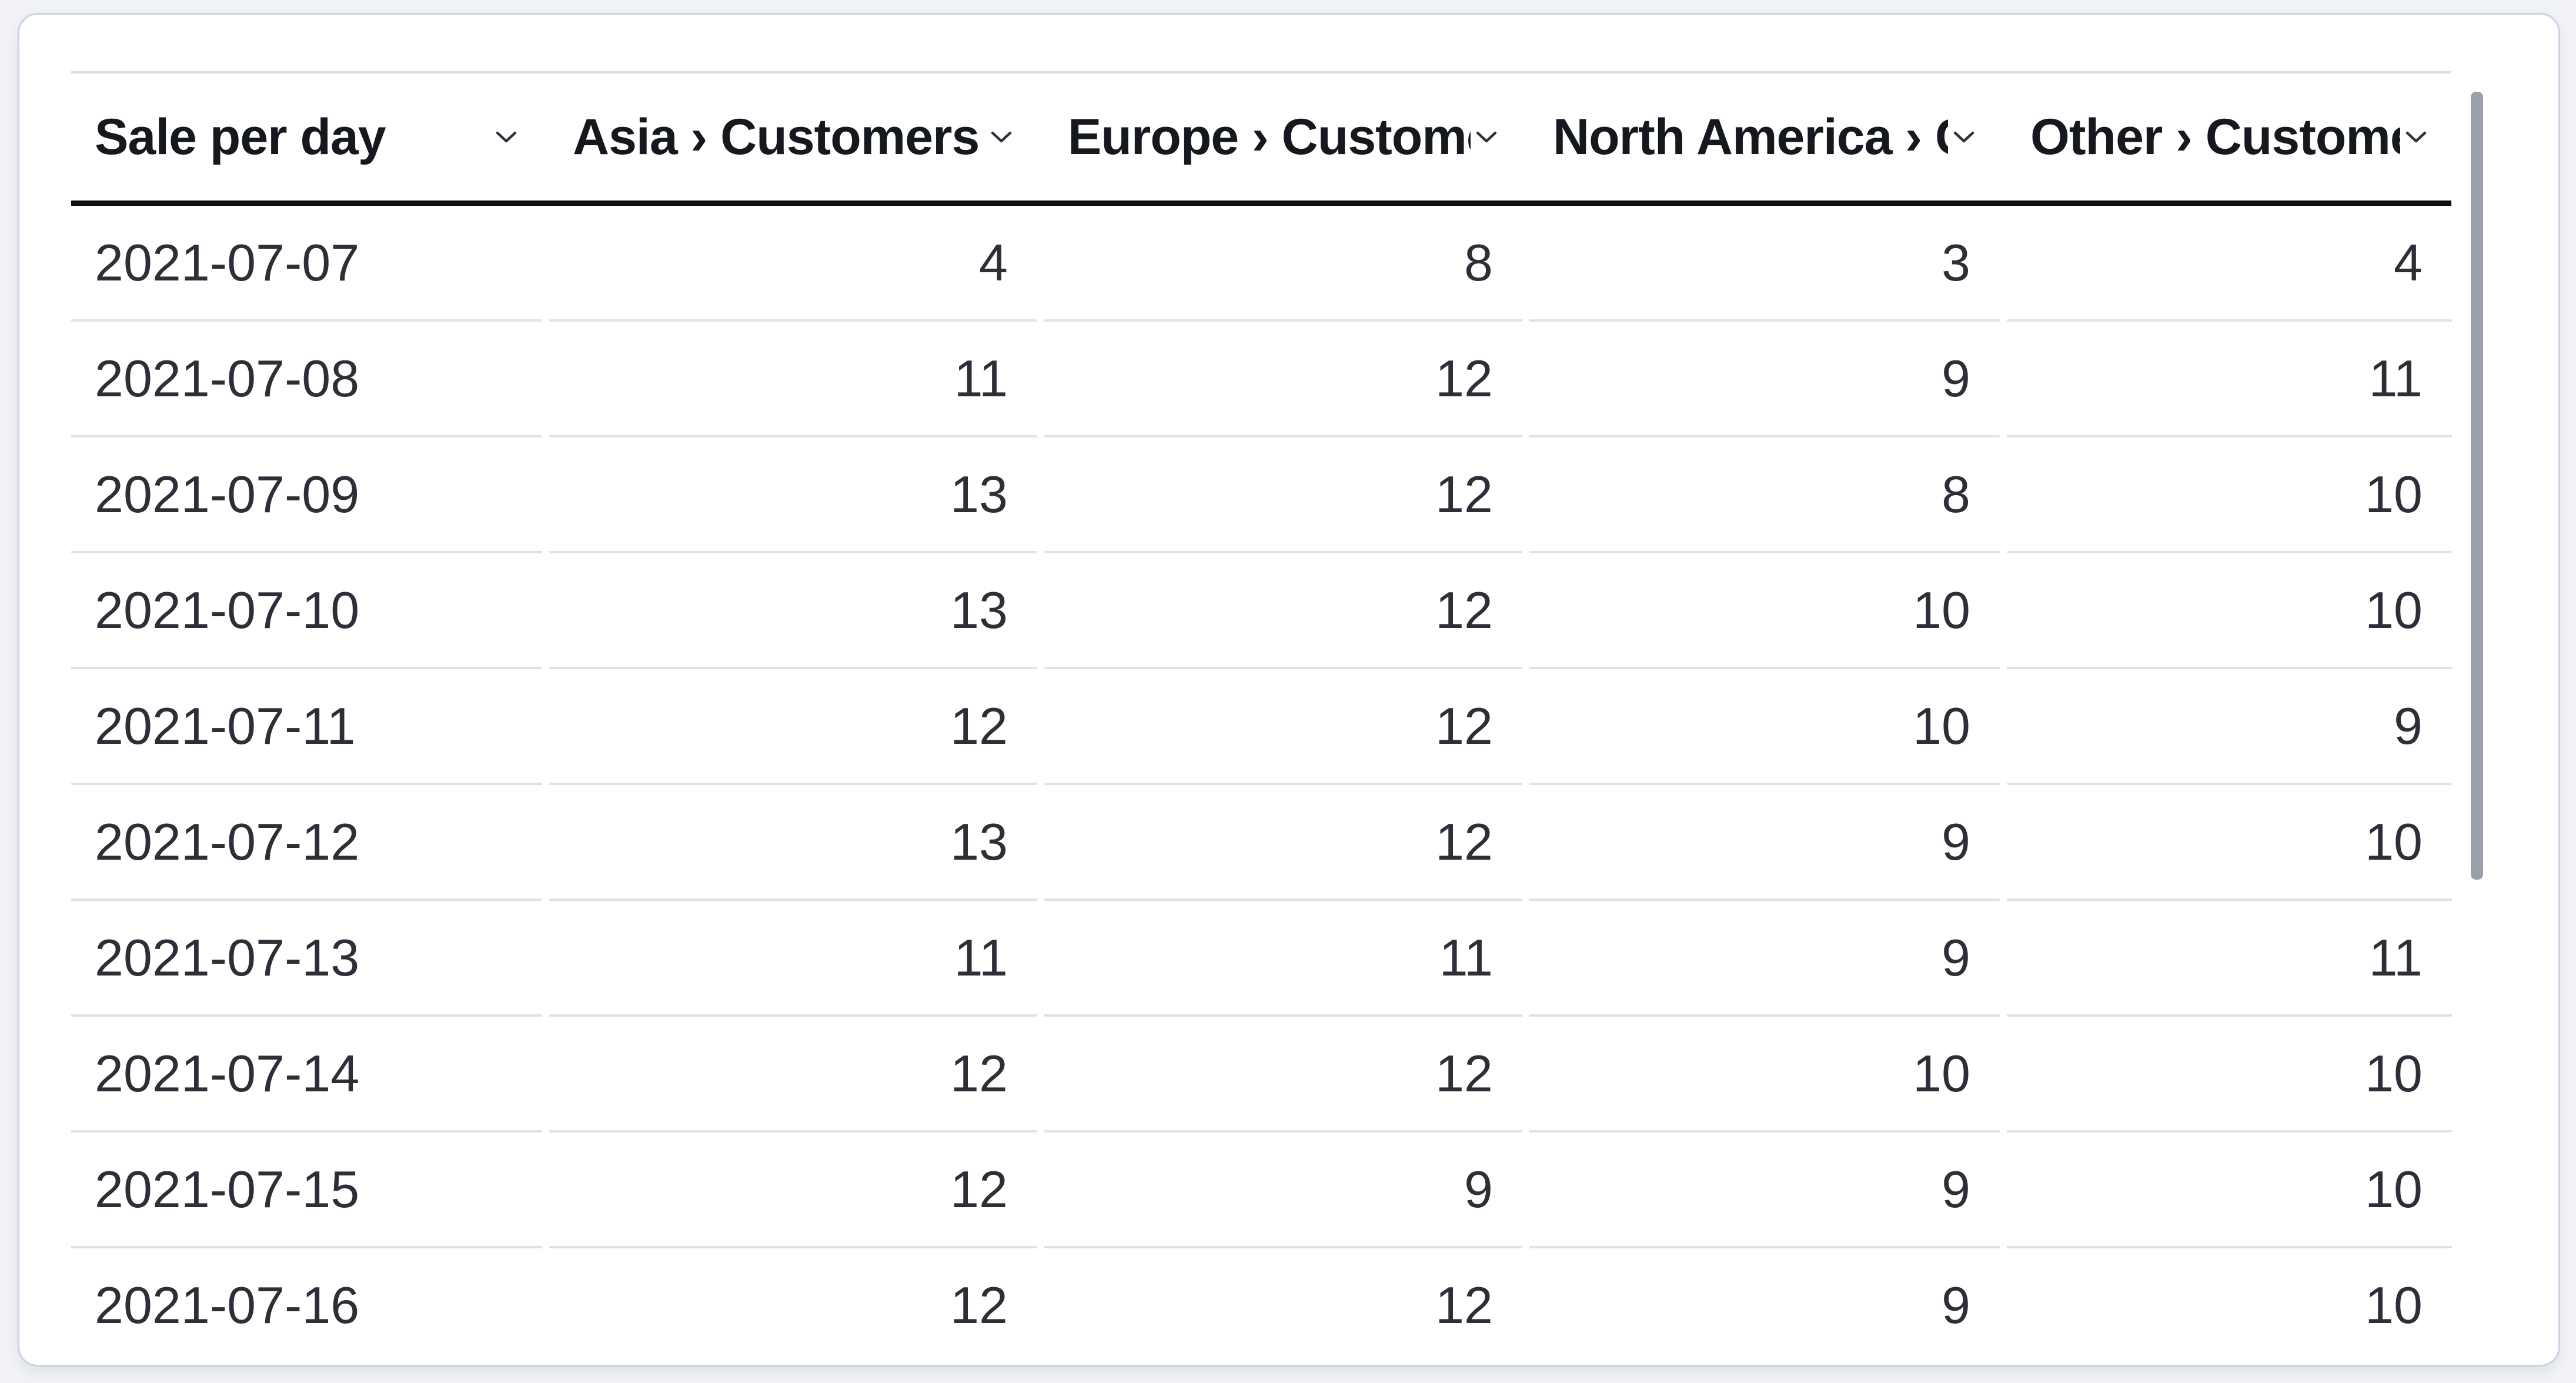 This screenshot has height=1383, width=2576. I want to click on table-row: 2021-07-14 12 12 10 10, so click(1261, 1075).